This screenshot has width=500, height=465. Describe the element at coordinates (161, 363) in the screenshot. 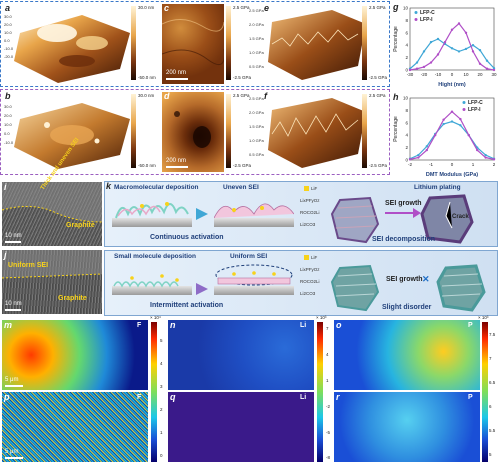

I see `colorbar-1-tick-2: 4` at that location.